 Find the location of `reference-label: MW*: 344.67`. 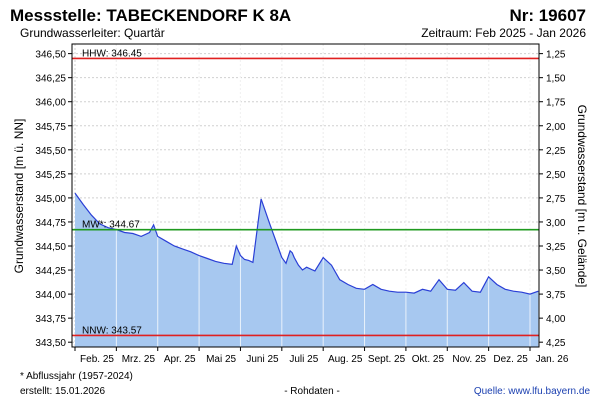

reference-label: MW*: 344.67 is located at coordinates (111, 225).